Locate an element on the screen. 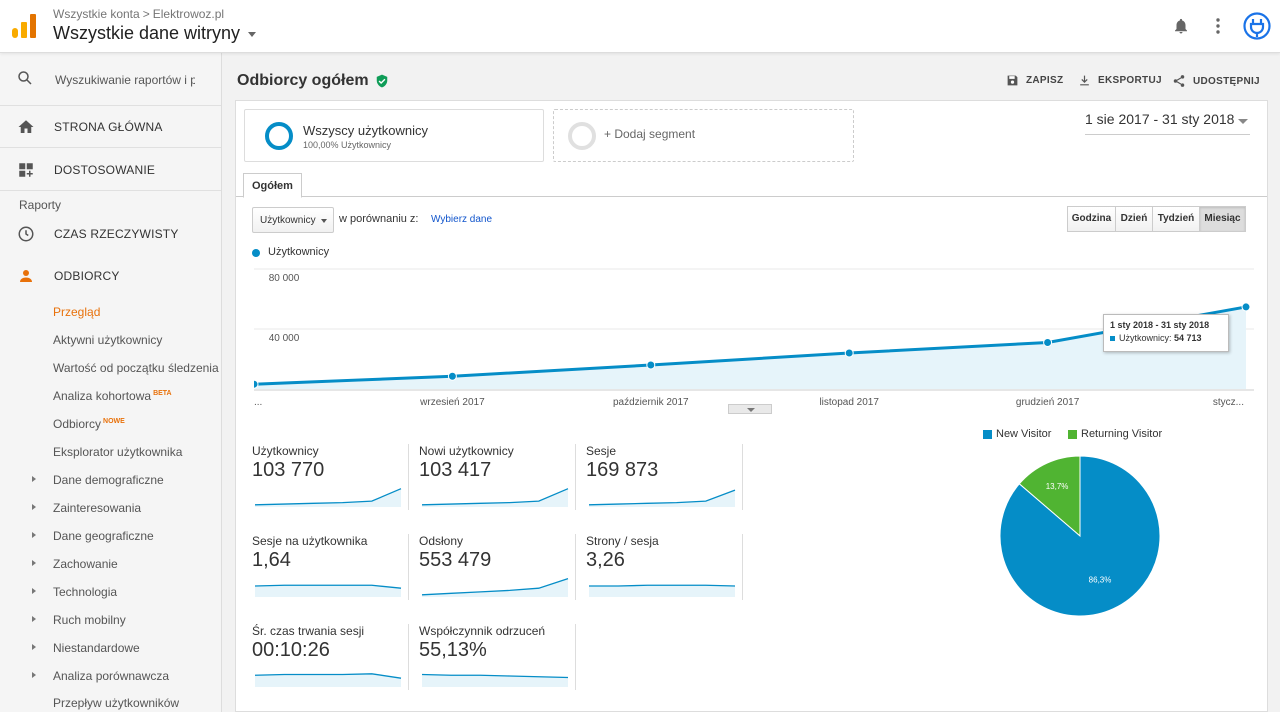 This screenshot has width=1280, height=712. sidebar-item-label: CZAS RZECZYWISTY is located at coordinates (116, 234).